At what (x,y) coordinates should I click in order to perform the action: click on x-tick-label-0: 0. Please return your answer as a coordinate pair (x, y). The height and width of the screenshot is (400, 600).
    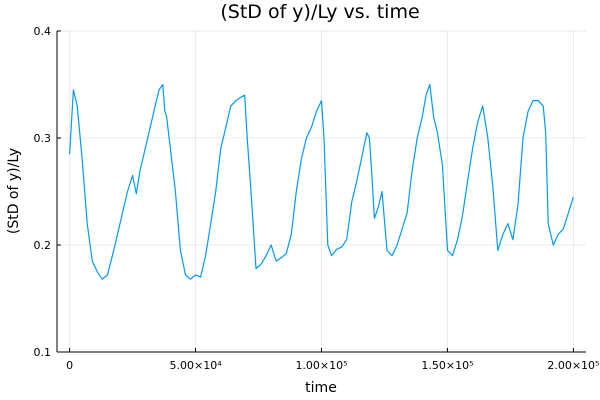
    Looking at the image, I should click on (69, 365).